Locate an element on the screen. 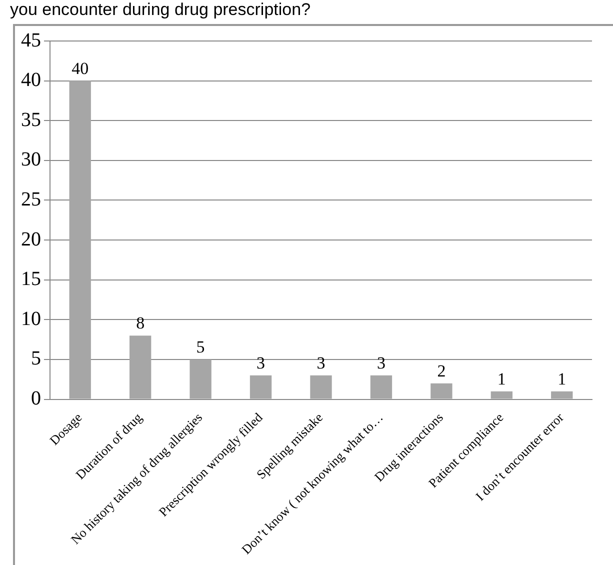 The height and width of the screenshot is (565, 613). y-tick-label: 25 is located at coordinates (31, 199).